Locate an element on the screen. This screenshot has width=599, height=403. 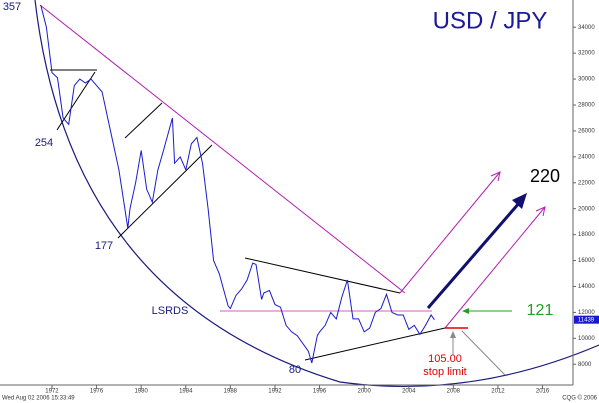
y-tick-label: 10000 is located at coordinates (586, 339).